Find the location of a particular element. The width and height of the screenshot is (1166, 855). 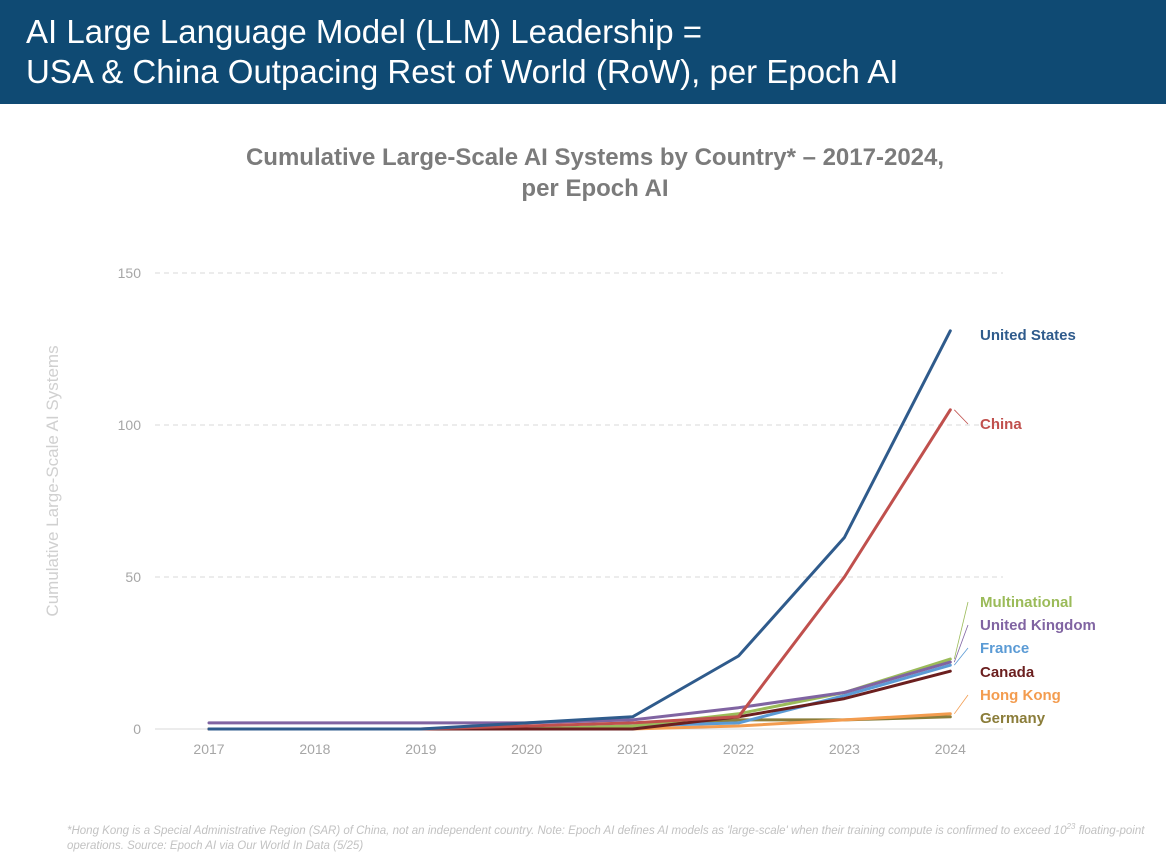

chart-title-line2: per Epoch AI is located at coordinates (595, 188).